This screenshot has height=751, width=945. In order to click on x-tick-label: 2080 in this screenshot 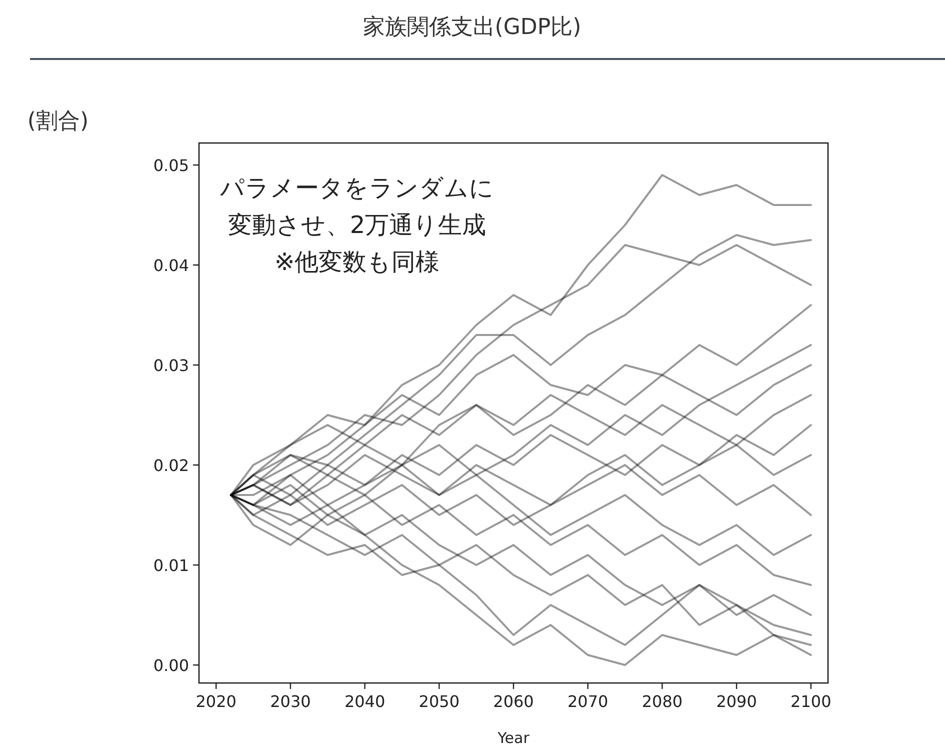, I will do `click(662, 701)`.